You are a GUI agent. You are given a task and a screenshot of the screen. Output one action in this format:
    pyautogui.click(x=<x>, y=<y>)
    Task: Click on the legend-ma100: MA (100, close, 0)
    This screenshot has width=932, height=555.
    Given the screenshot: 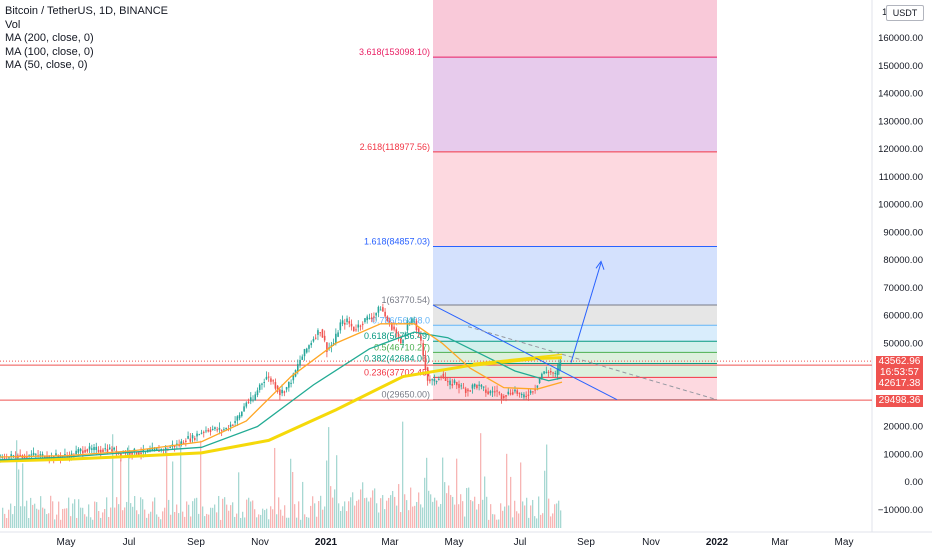 What is the action you would take?
    pyautogui.click(x=49, y=51)
    